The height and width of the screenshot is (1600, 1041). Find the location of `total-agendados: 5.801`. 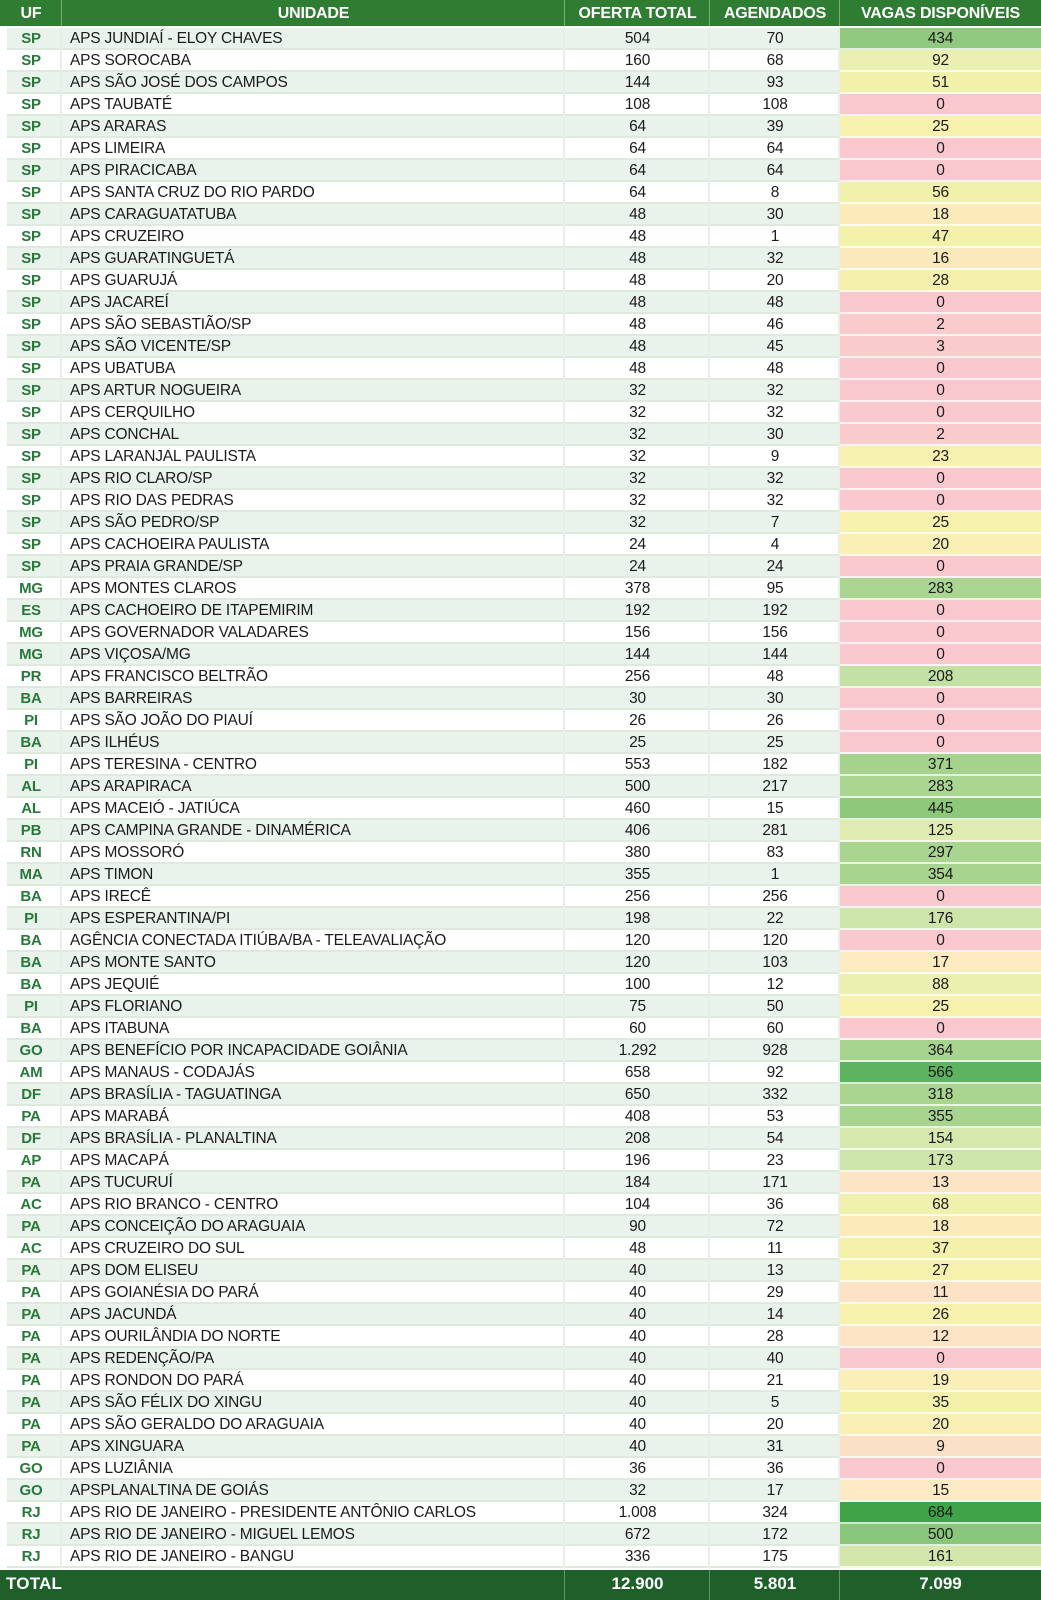

total-agendados: 5.801 is located at coordinates (775, 1584).